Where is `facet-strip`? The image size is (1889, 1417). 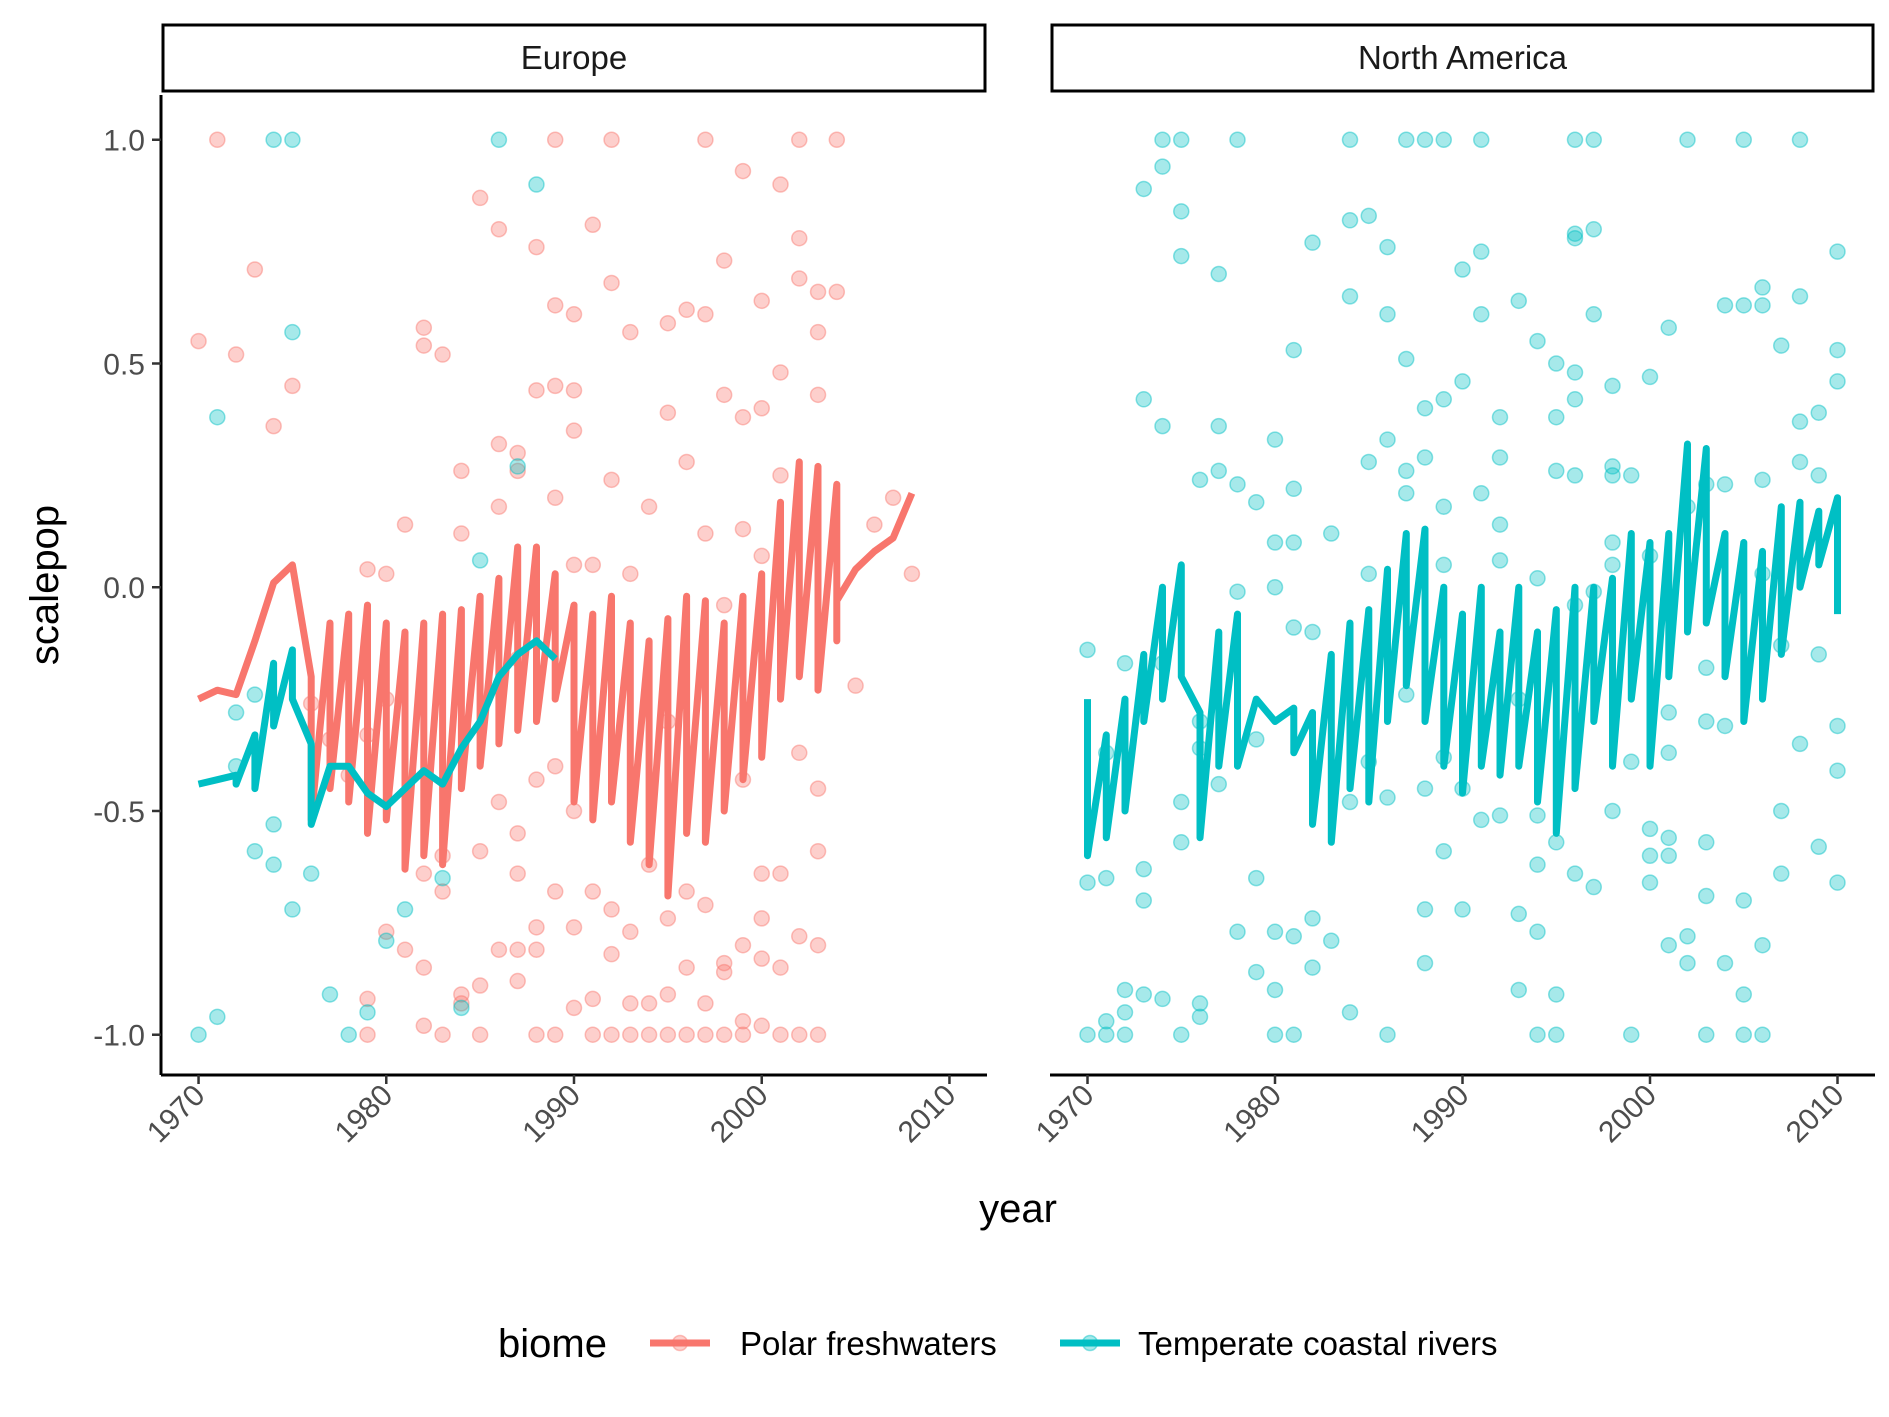 facet-strip is located at coordinates (1462, 58).